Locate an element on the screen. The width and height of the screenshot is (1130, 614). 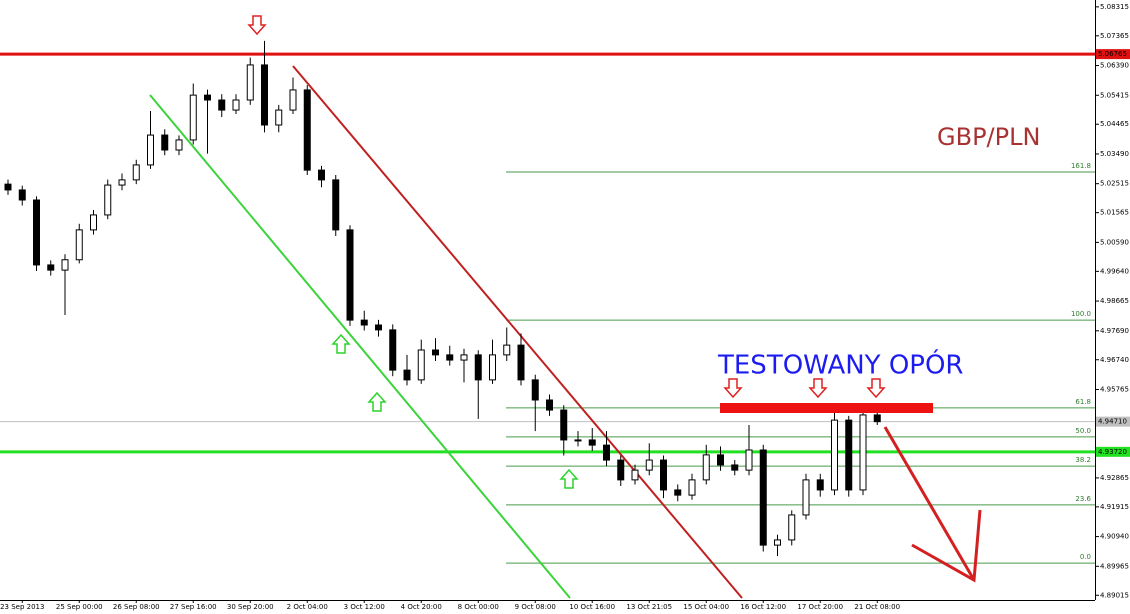
fib-label: 100.0 is located at coordinates (1081, 314).